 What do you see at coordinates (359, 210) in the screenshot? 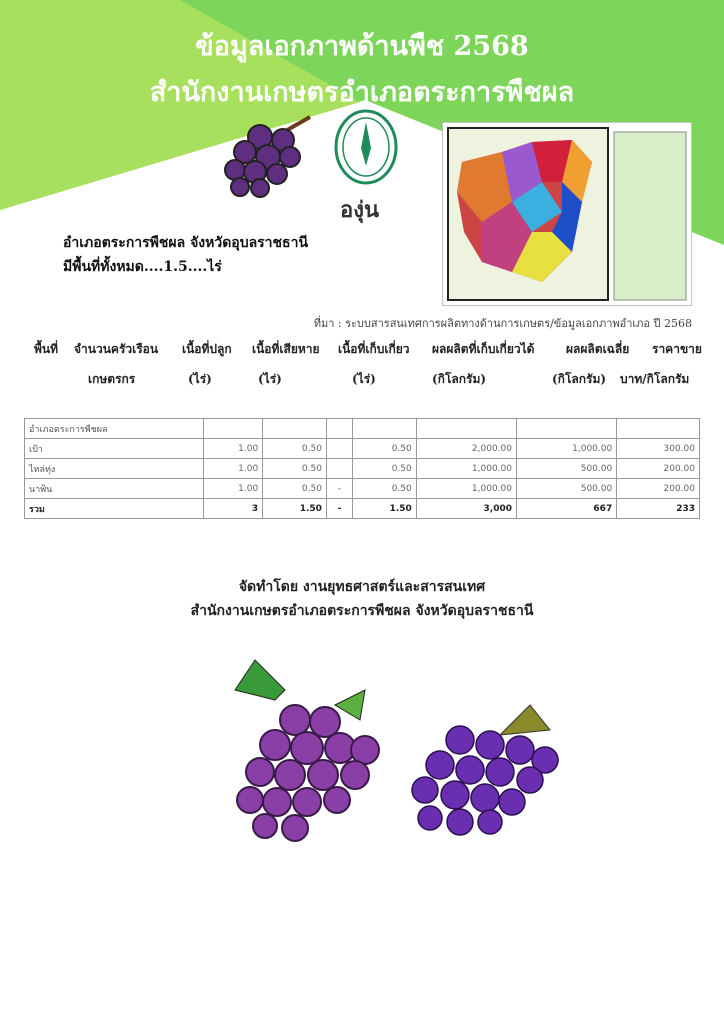
I see `crop-name: องุ่น` at bounding box center [359, 210].